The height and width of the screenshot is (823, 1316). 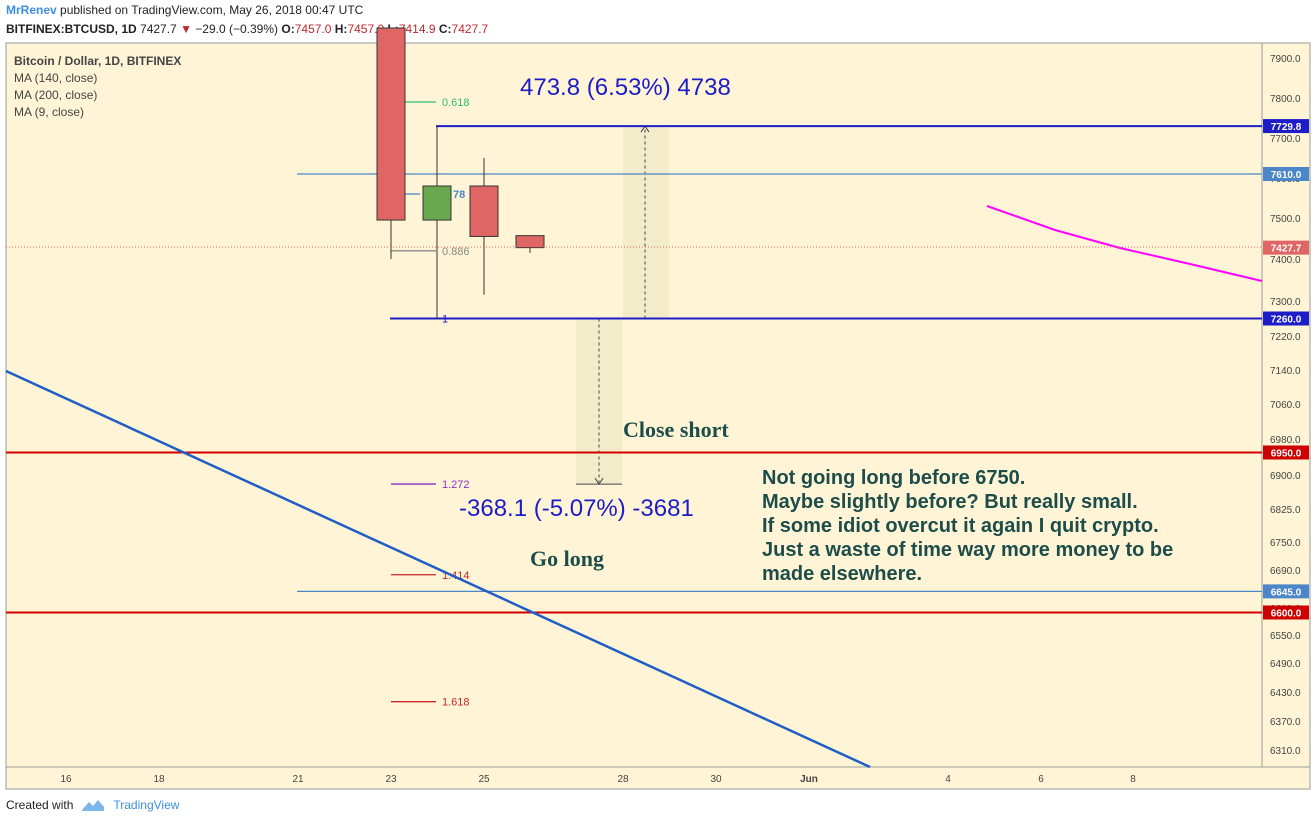 I want to click on time-tick-label: 8, so click(x=1133, y=779).